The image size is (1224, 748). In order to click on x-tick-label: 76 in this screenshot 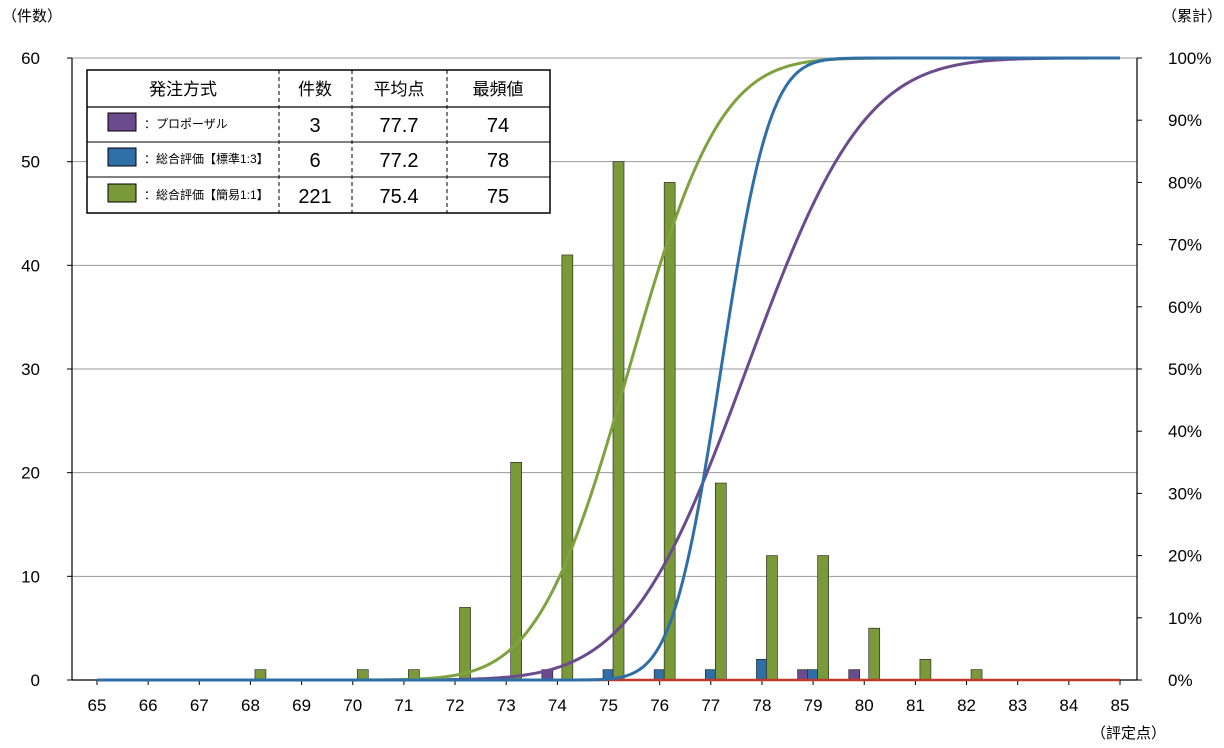, I will do `click(659, 705)`.